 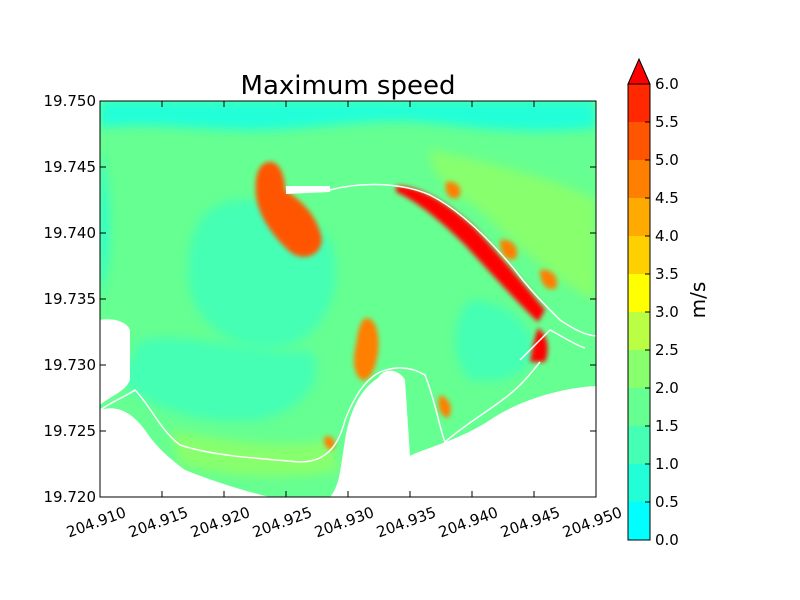 I want to click on colorbar-label: m/s, so click(x=698, y=300).